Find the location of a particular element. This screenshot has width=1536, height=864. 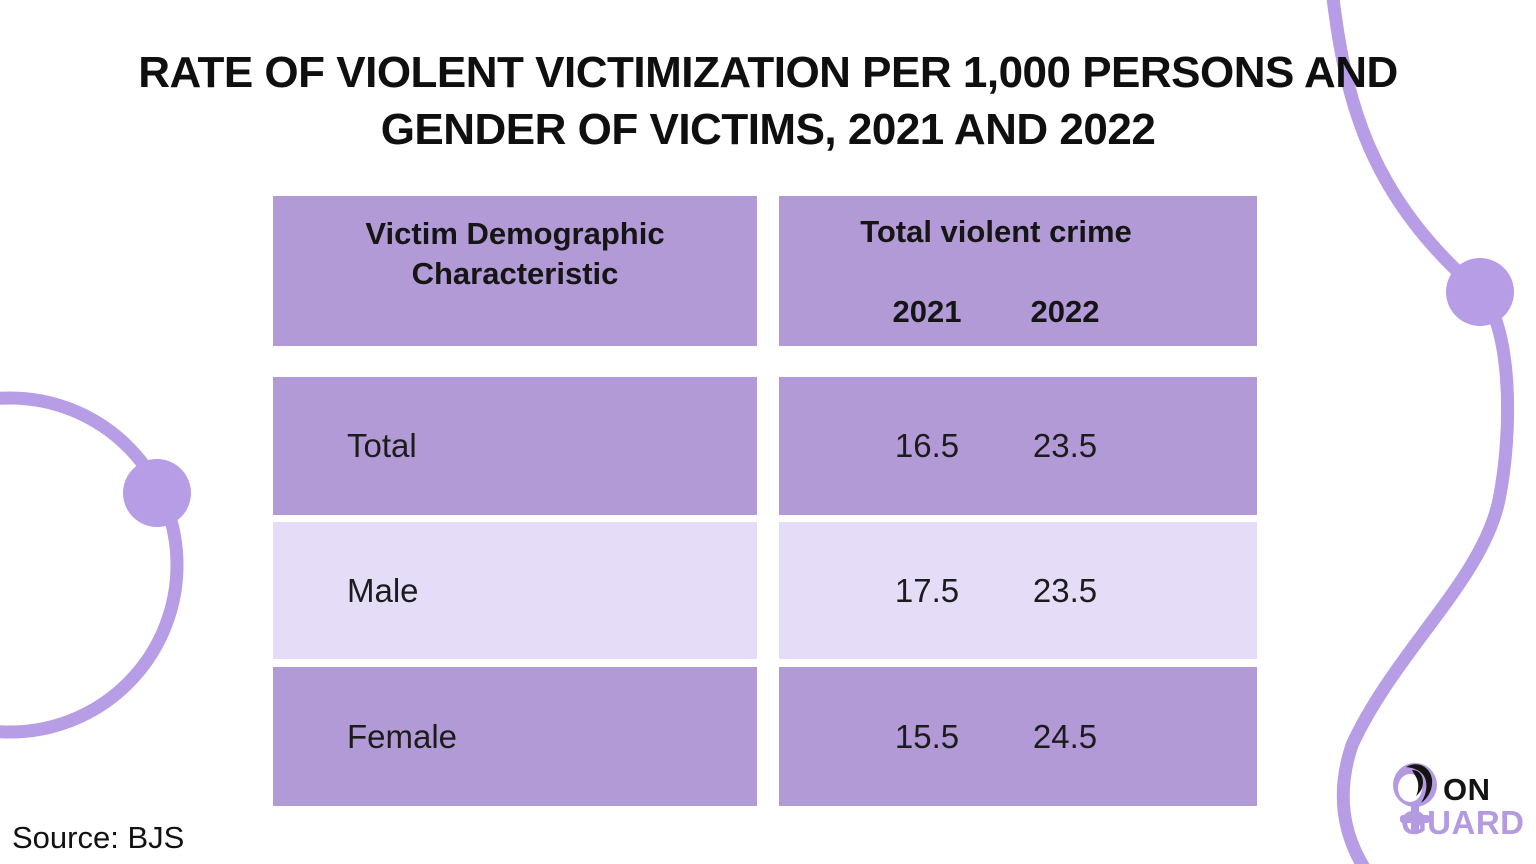

value-female-2021: 15.5 is located at coordinates (927, 736).